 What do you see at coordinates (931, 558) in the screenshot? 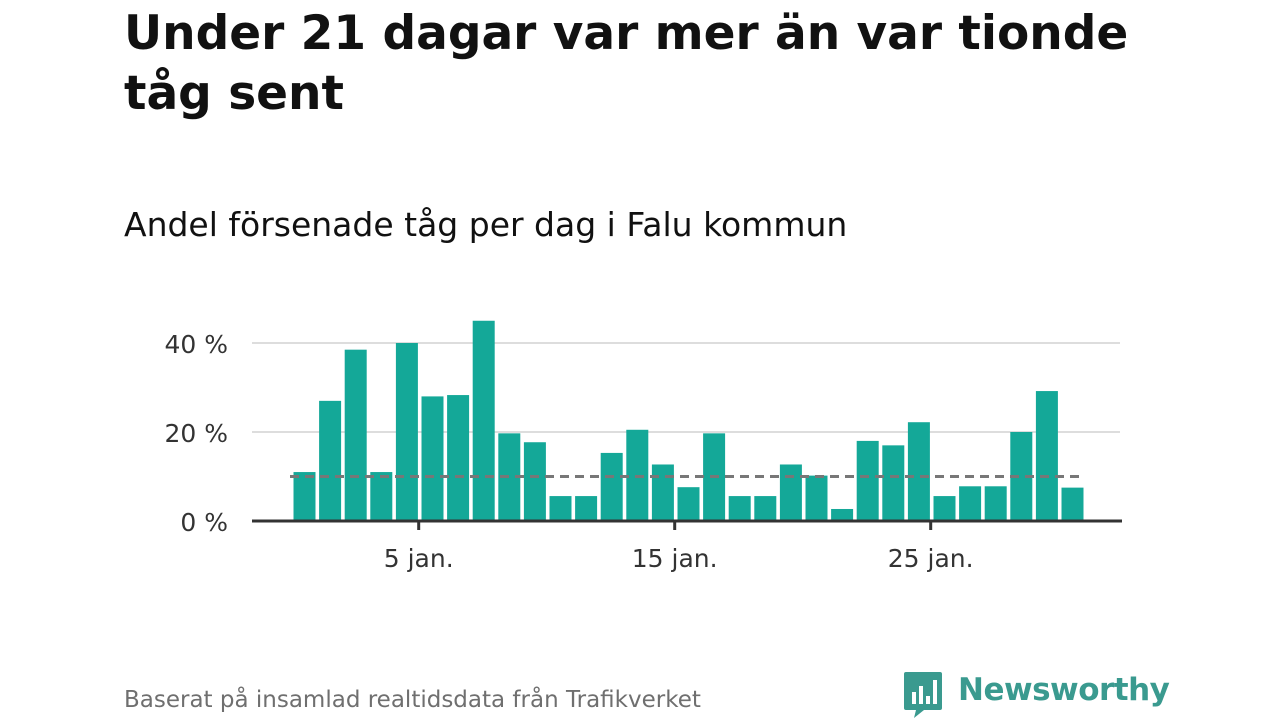
I see `x-tick-label: 25 jan.` at bounding box center [931, 558].